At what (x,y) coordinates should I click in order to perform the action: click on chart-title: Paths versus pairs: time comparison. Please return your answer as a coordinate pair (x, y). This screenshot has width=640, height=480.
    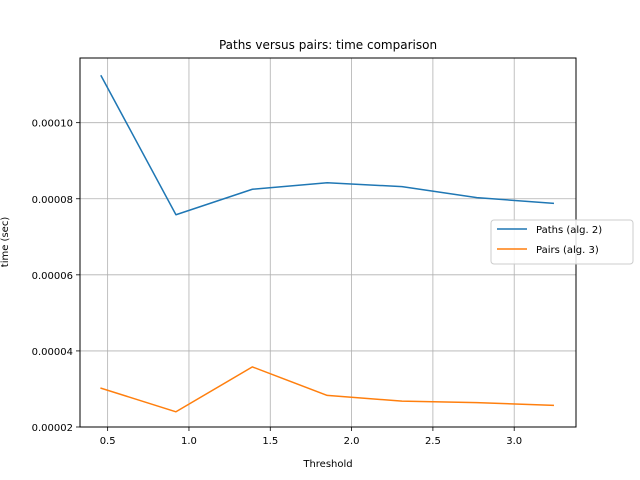
    Looking at the image, I should click on (328, 45).